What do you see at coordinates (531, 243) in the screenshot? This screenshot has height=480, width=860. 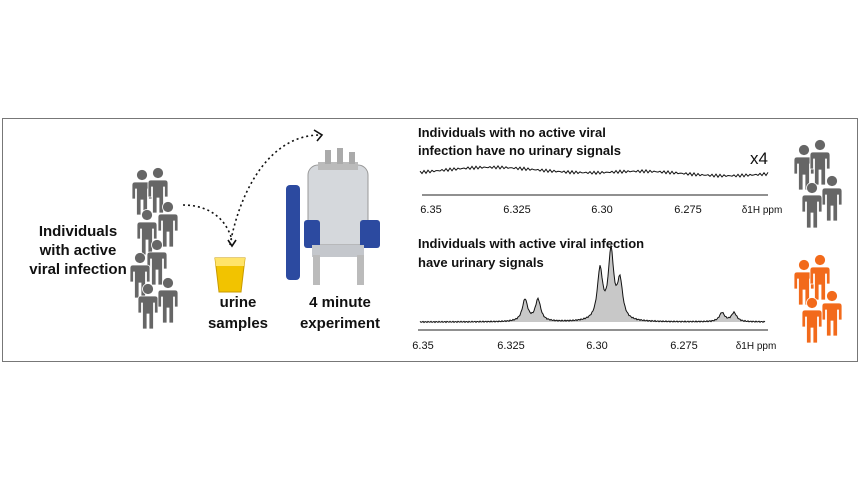 I see `title-line: Individuals with active viral infection` at bounding box center [531, 243].